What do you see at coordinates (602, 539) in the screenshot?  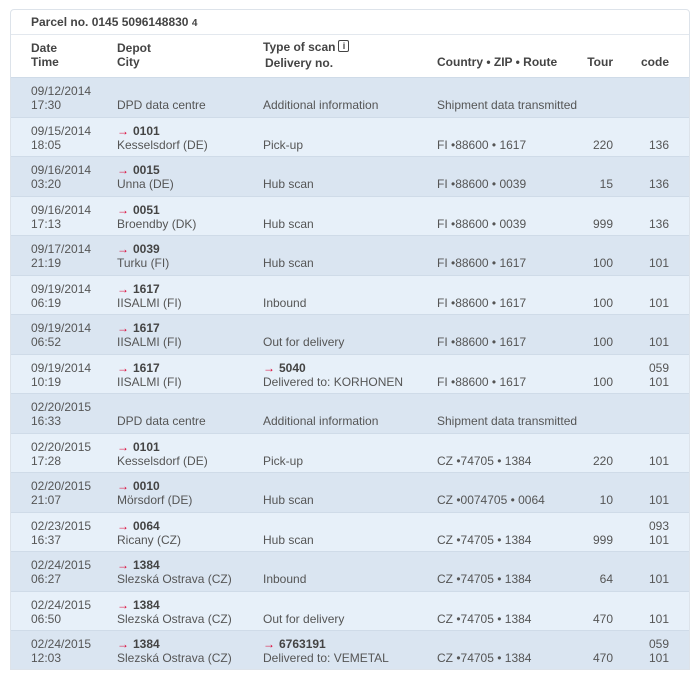 I see `tour: 999` at bounding box center [602, 539].